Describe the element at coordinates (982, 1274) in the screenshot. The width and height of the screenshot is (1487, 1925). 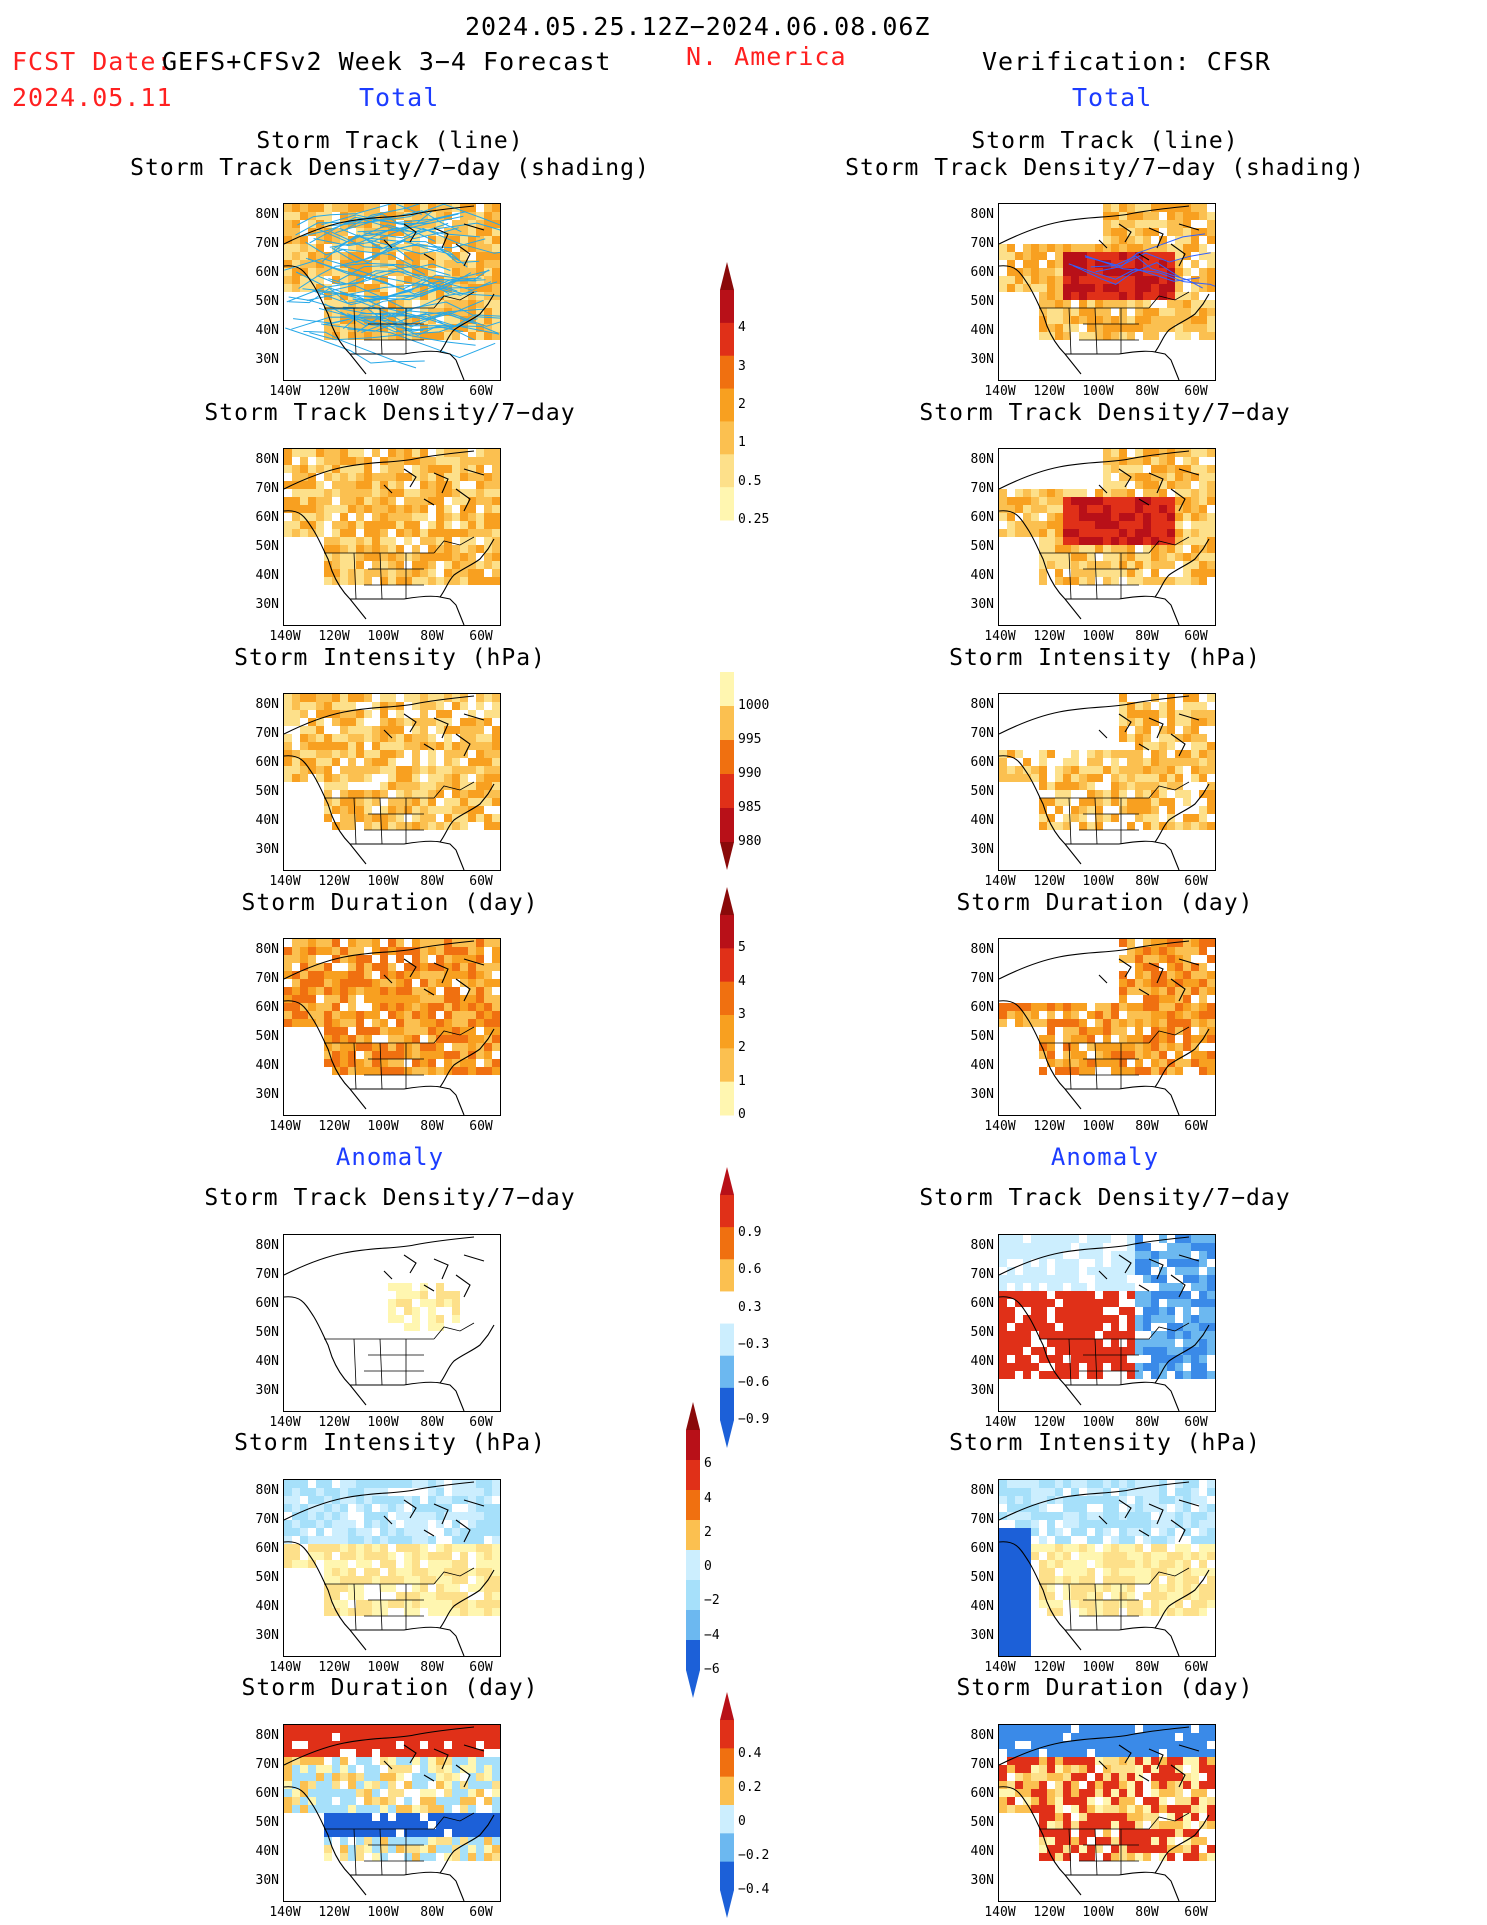
I see `lat-label: 70N` at that location.